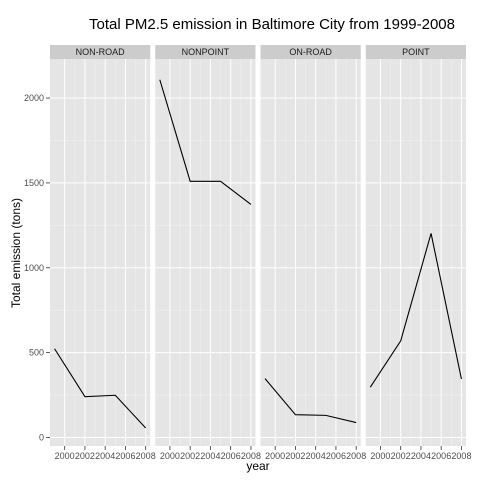  What do you see at coordinates (310, 401) in the screenshot?
I see `series-line-on-road` at bounding box center [310, 401].